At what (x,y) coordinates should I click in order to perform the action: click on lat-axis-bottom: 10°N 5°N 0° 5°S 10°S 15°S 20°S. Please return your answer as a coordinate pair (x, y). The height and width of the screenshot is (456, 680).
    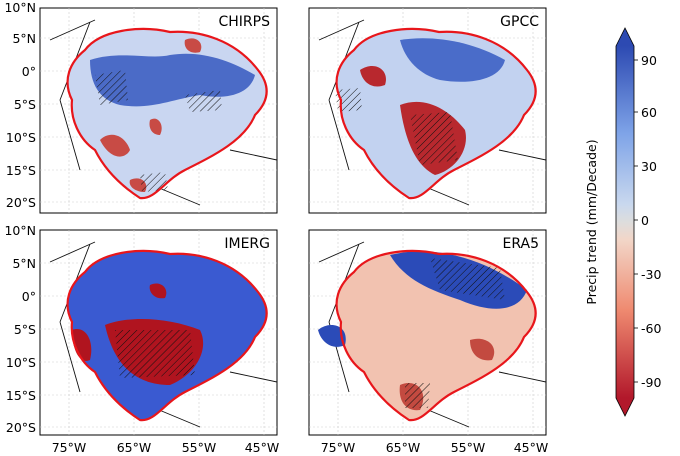
    Looking at the image, I should click on (20, 329).